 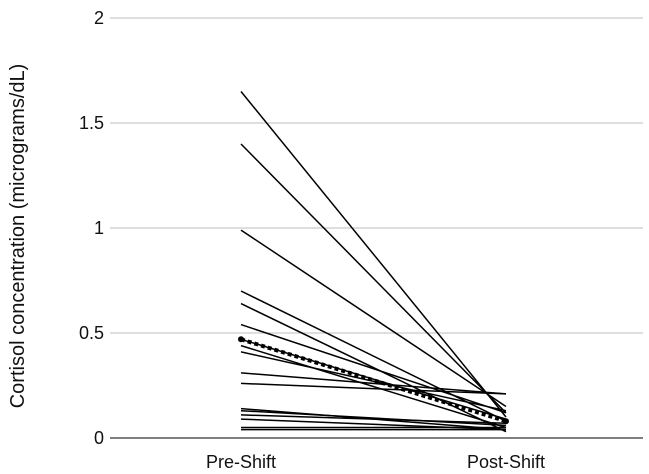 What do you see at coordinates (18, 236) in the screenshot?
I see `y-axis-title: Cortisol concentration (micrograms/dL)` at bounding box center [18, 236].